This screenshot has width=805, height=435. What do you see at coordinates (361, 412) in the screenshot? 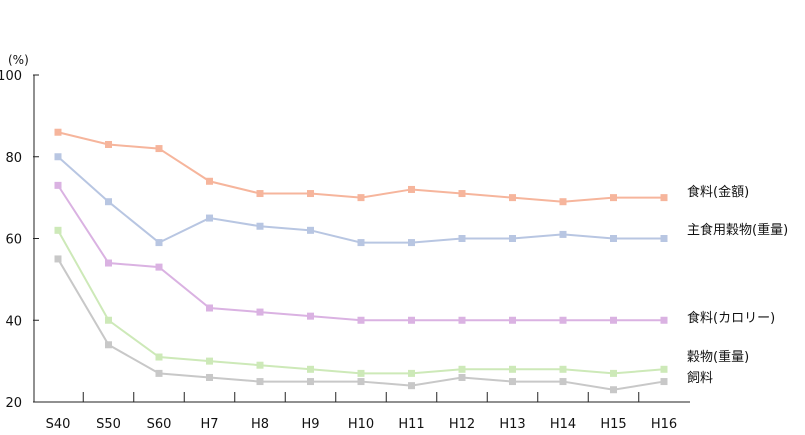
I see `x-axis-ticks: S40 S50 S60 H7 H8 H9 H10 H11 H12 H13 H14 H15 H16` at bounding box center [361, 412].